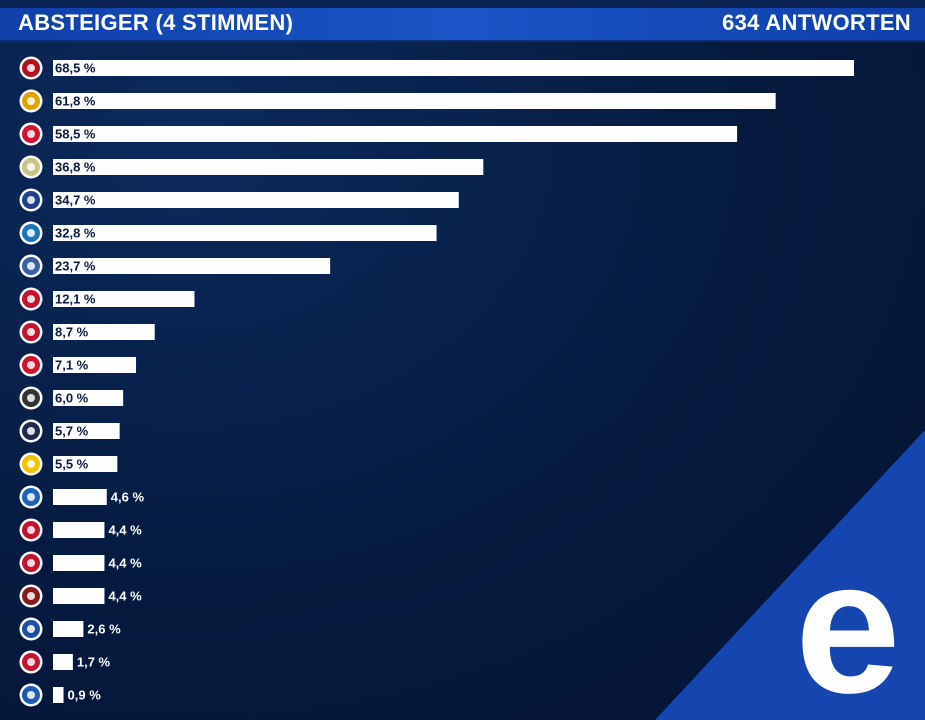 The image size is (925, 720). What do you see at coordinates (72, 431) in the screenshot?
I see `value-label-12: 5,7 %` at bounding box center [72, 431].